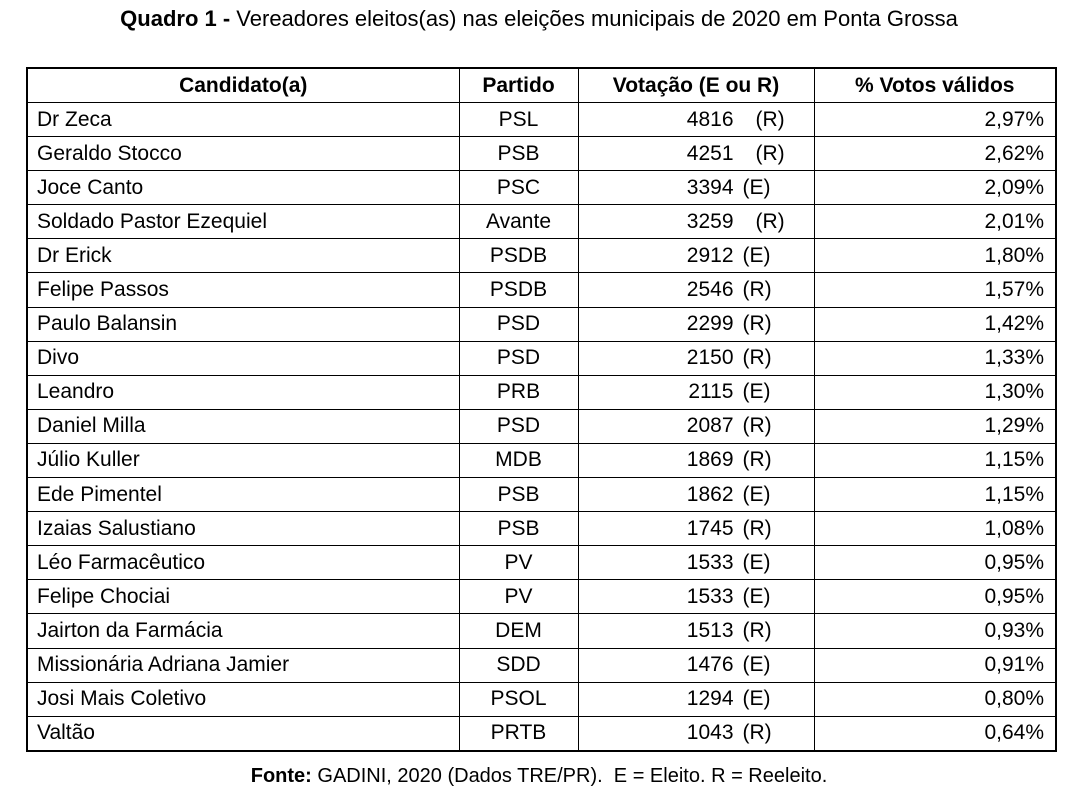 The image size is (1078, 804). Describe the element at coordinates (935, 358) in the screenshot. I see `pct-valid-votes: 1,33%` at that location.